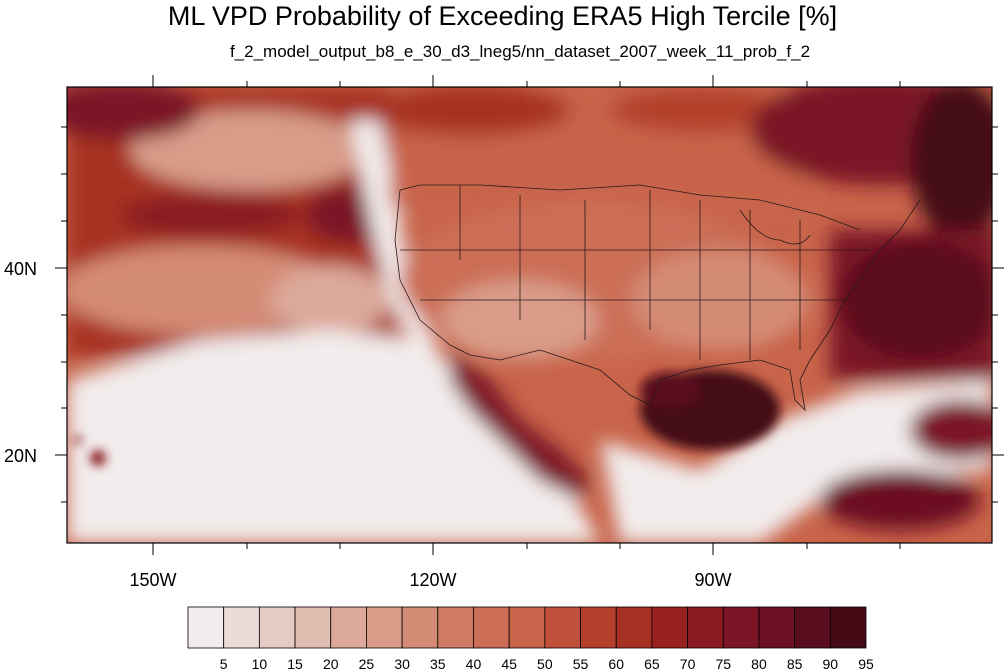 This screenshot has height=672, width=1005. Describe the element at coordinates (795, 664) in the screenshot. I see `colorbar-tick-label: 85` at that location.